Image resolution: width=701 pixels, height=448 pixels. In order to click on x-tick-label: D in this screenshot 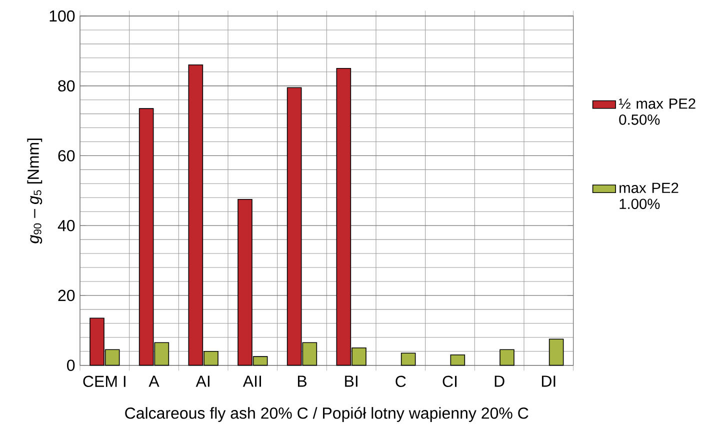, I will do `click(499, 381)`.